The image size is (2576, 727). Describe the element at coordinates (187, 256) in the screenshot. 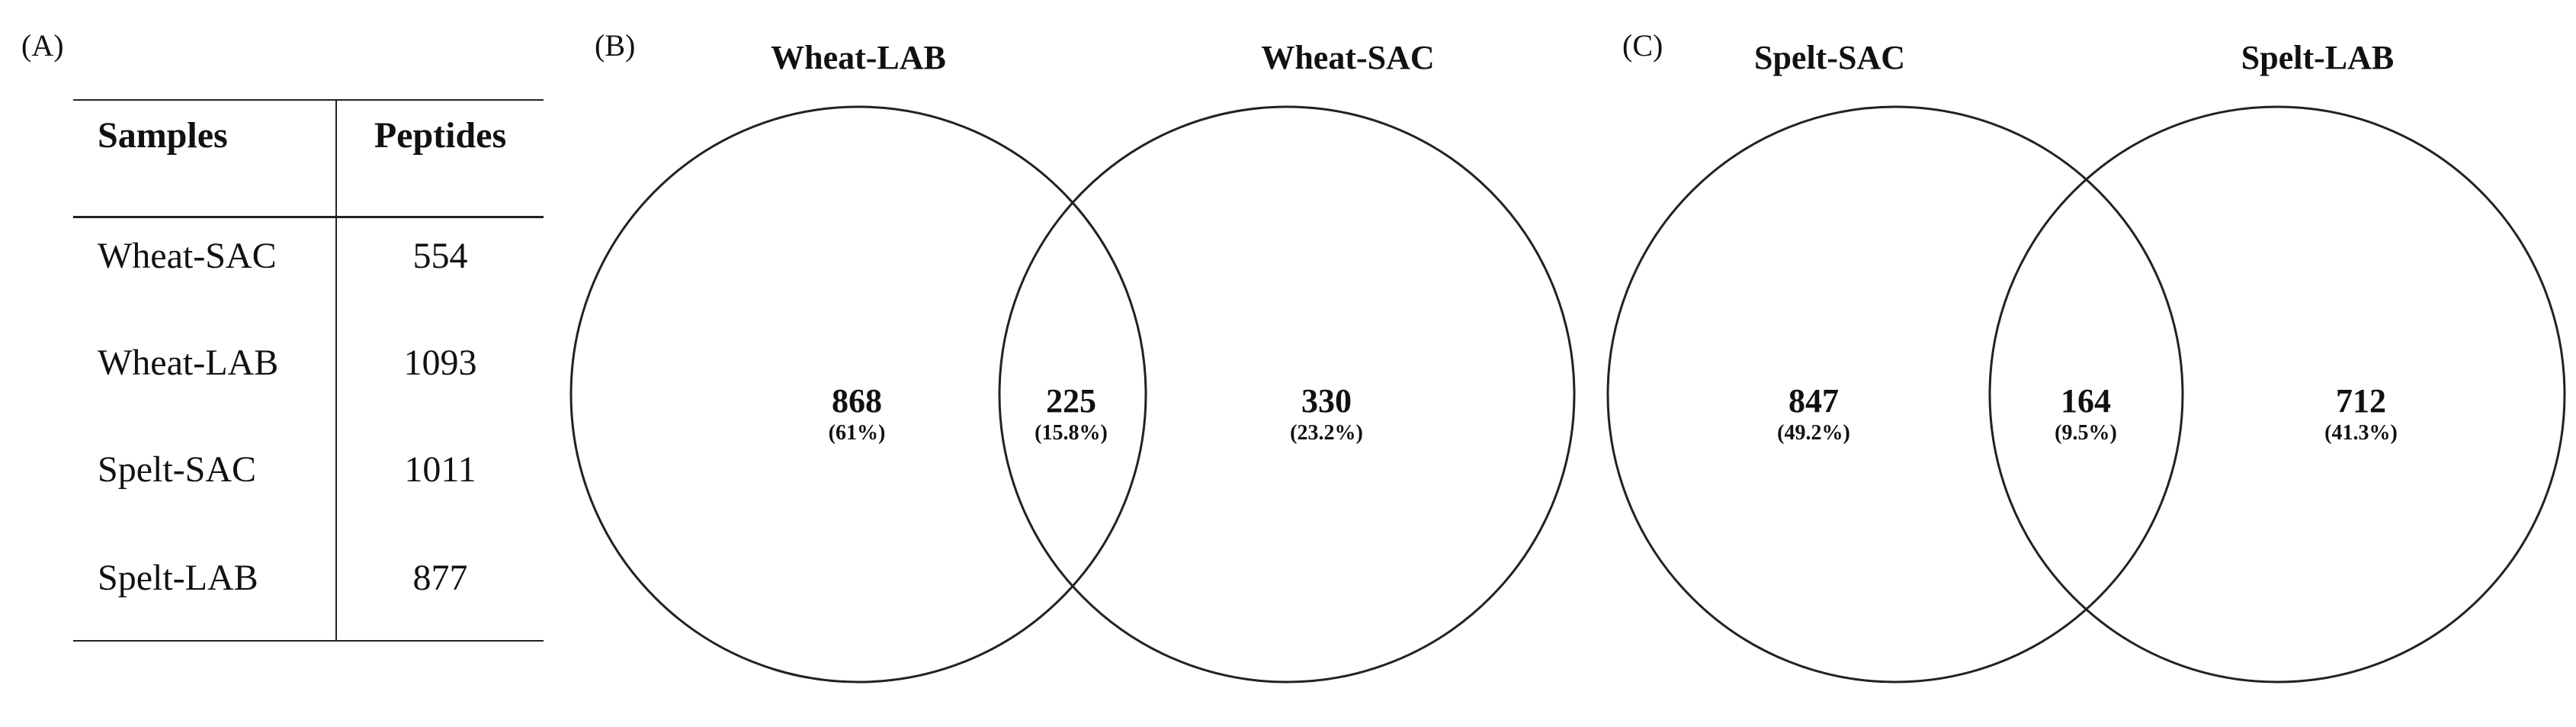

I see `row-sample: Wheat-SAC` at that location.